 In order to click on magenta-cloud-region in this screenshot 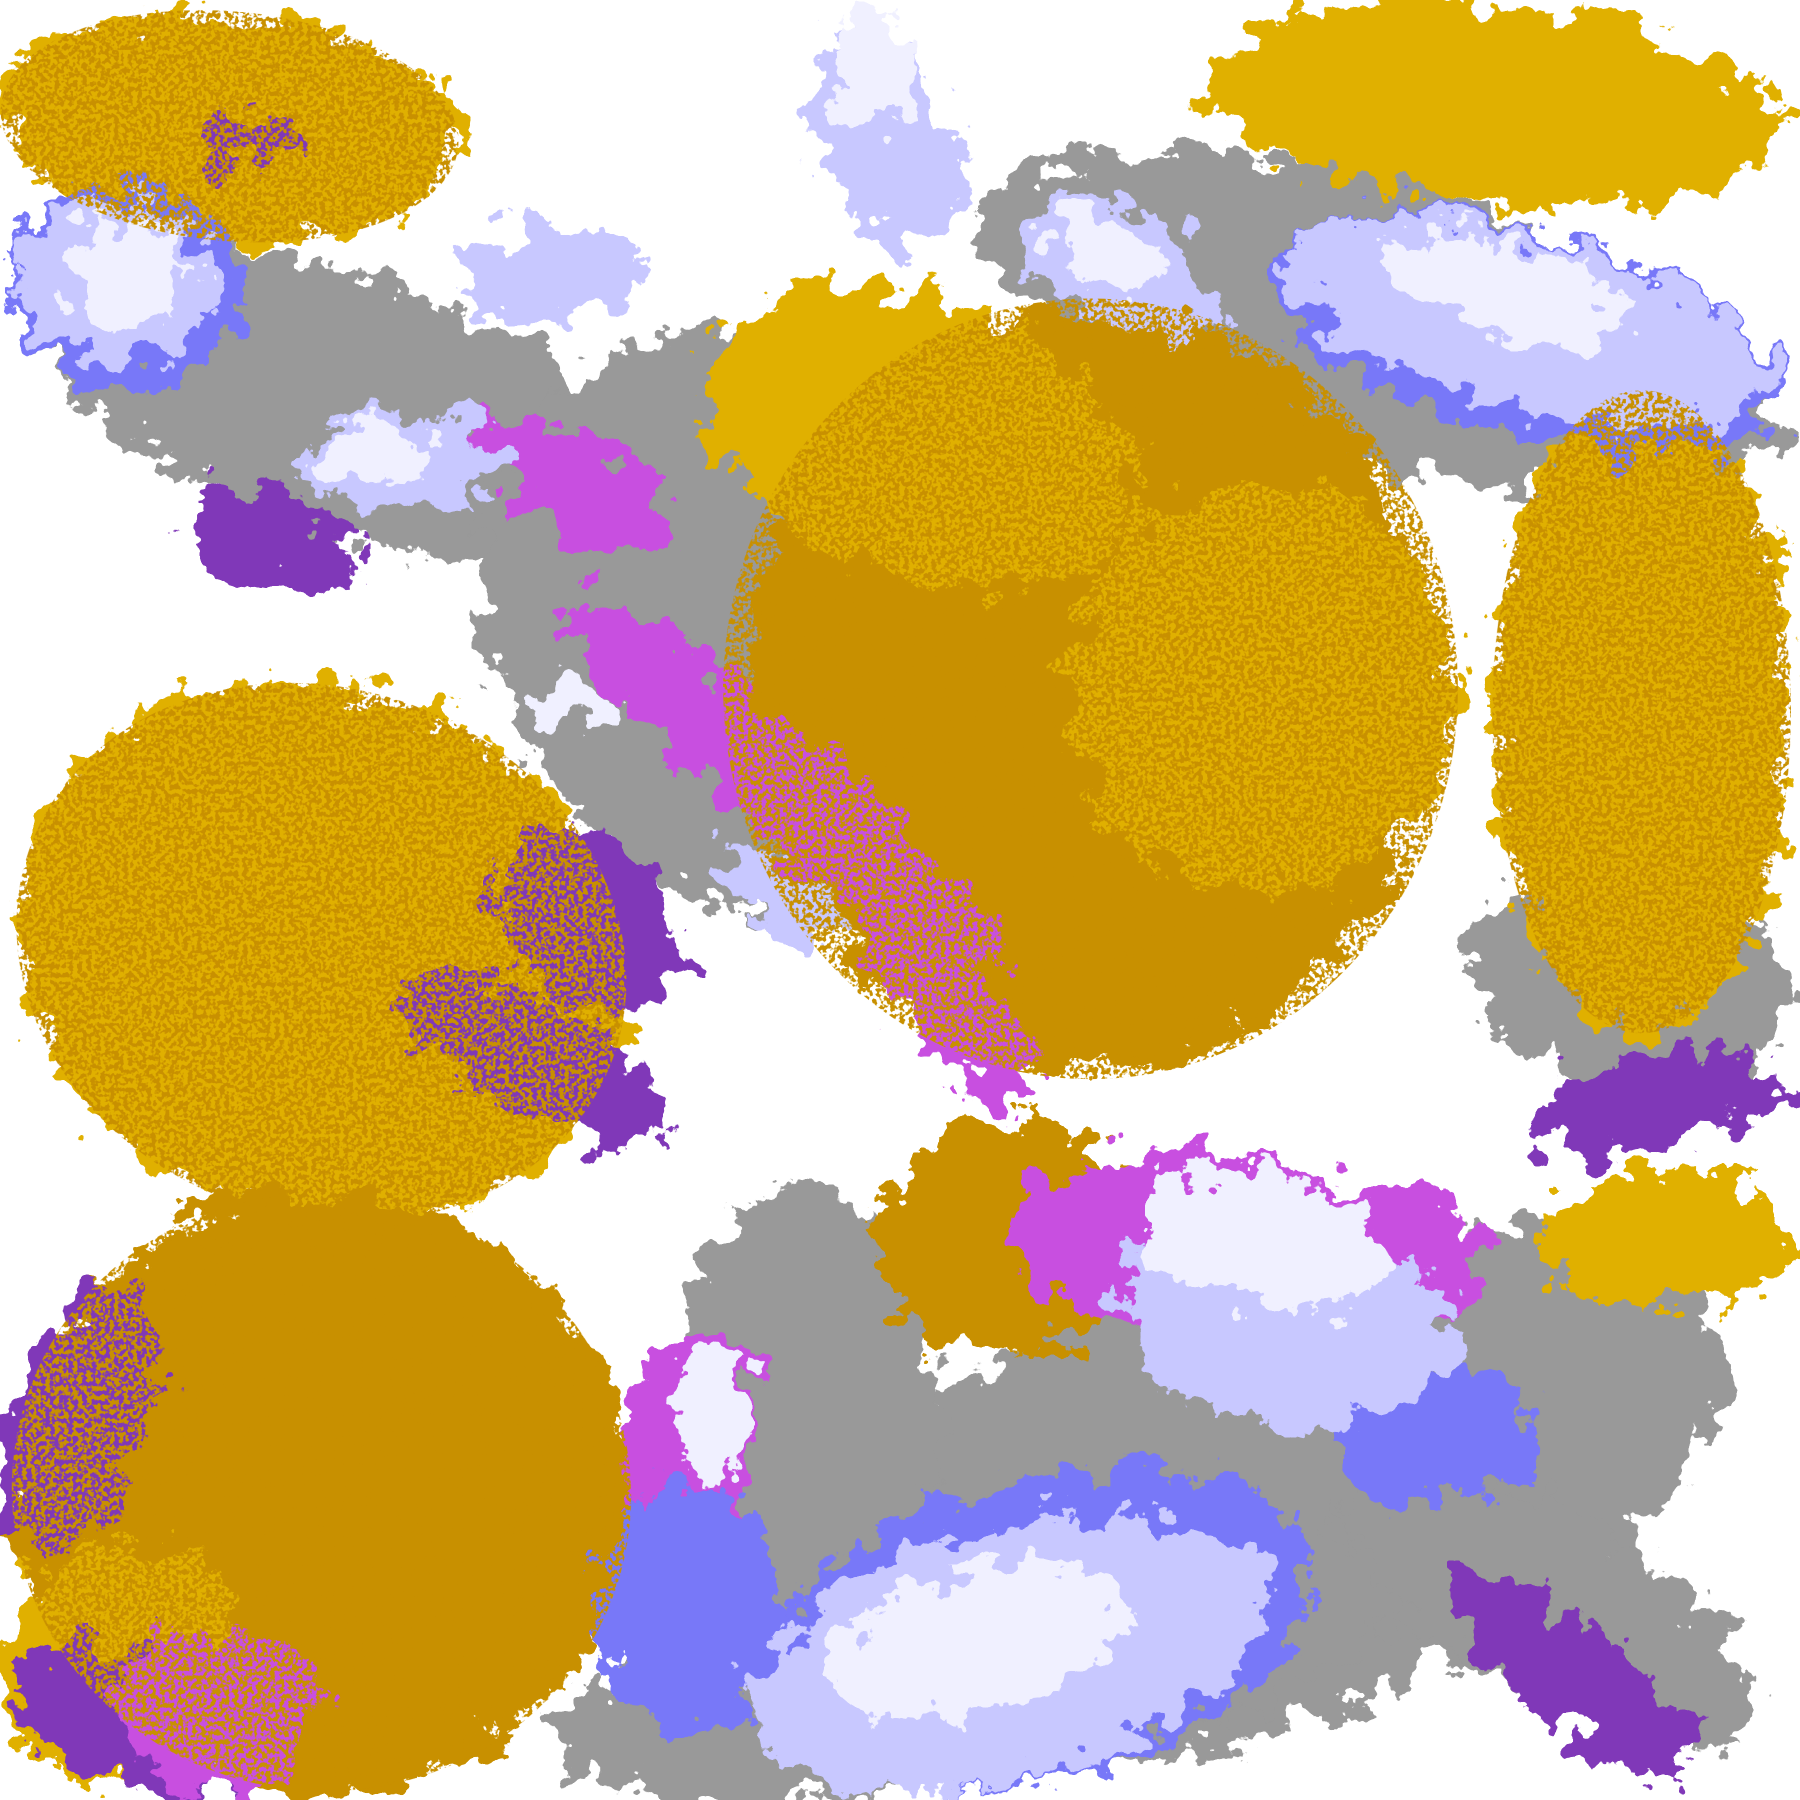, I will do `click(574, 482)`.